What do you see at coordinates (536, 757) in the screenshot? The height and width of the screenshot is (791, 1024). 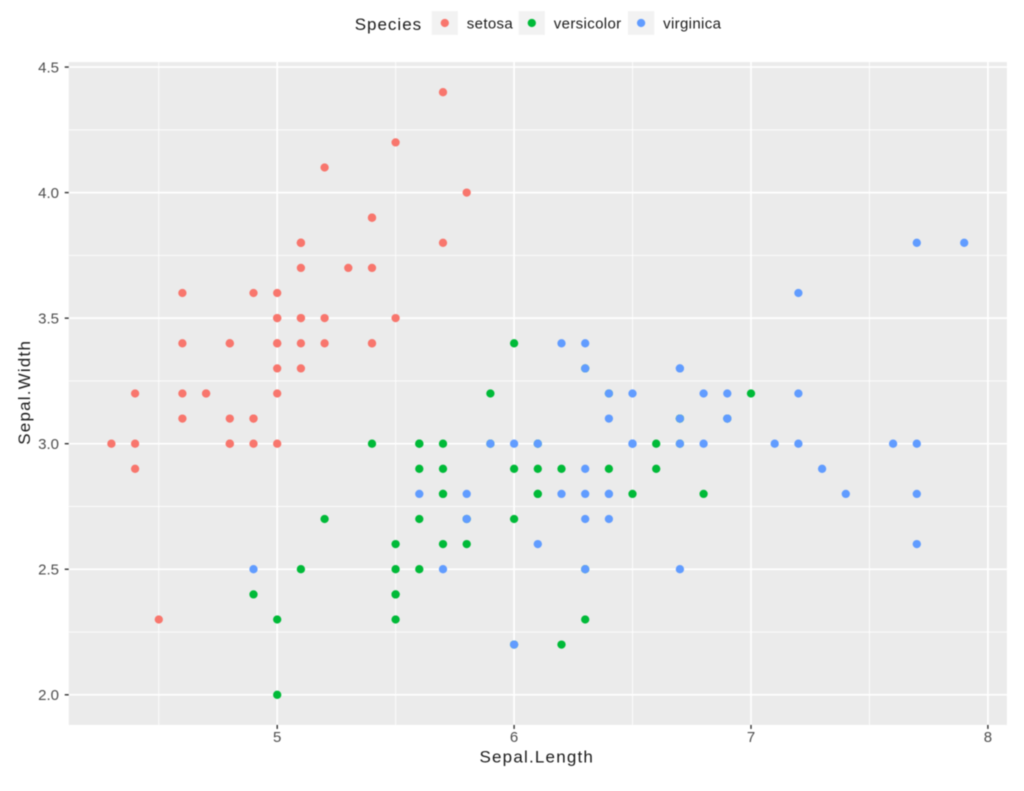 I see `svg-text: Sepal.Length` at bounding box center [536, 757].